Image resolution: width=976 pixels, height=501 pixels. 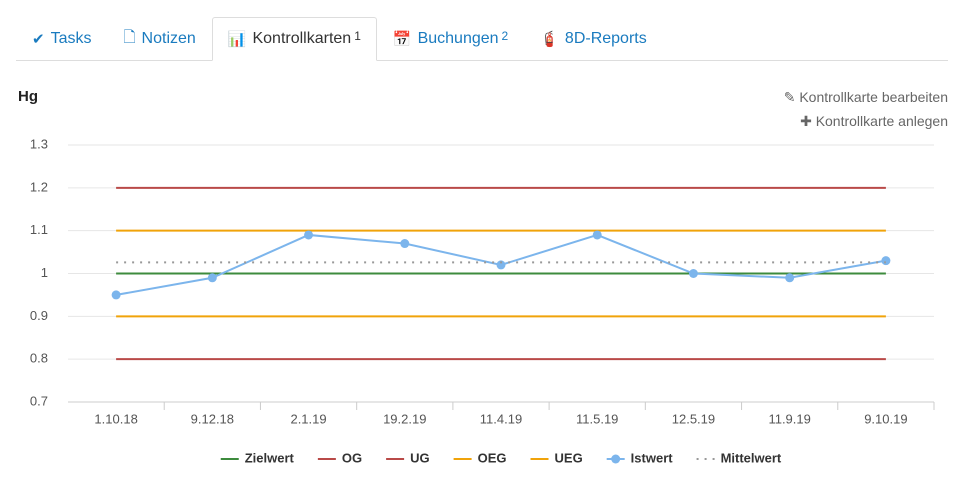 I want to click on tab-icon: 📅, so click(x=402, y=39).